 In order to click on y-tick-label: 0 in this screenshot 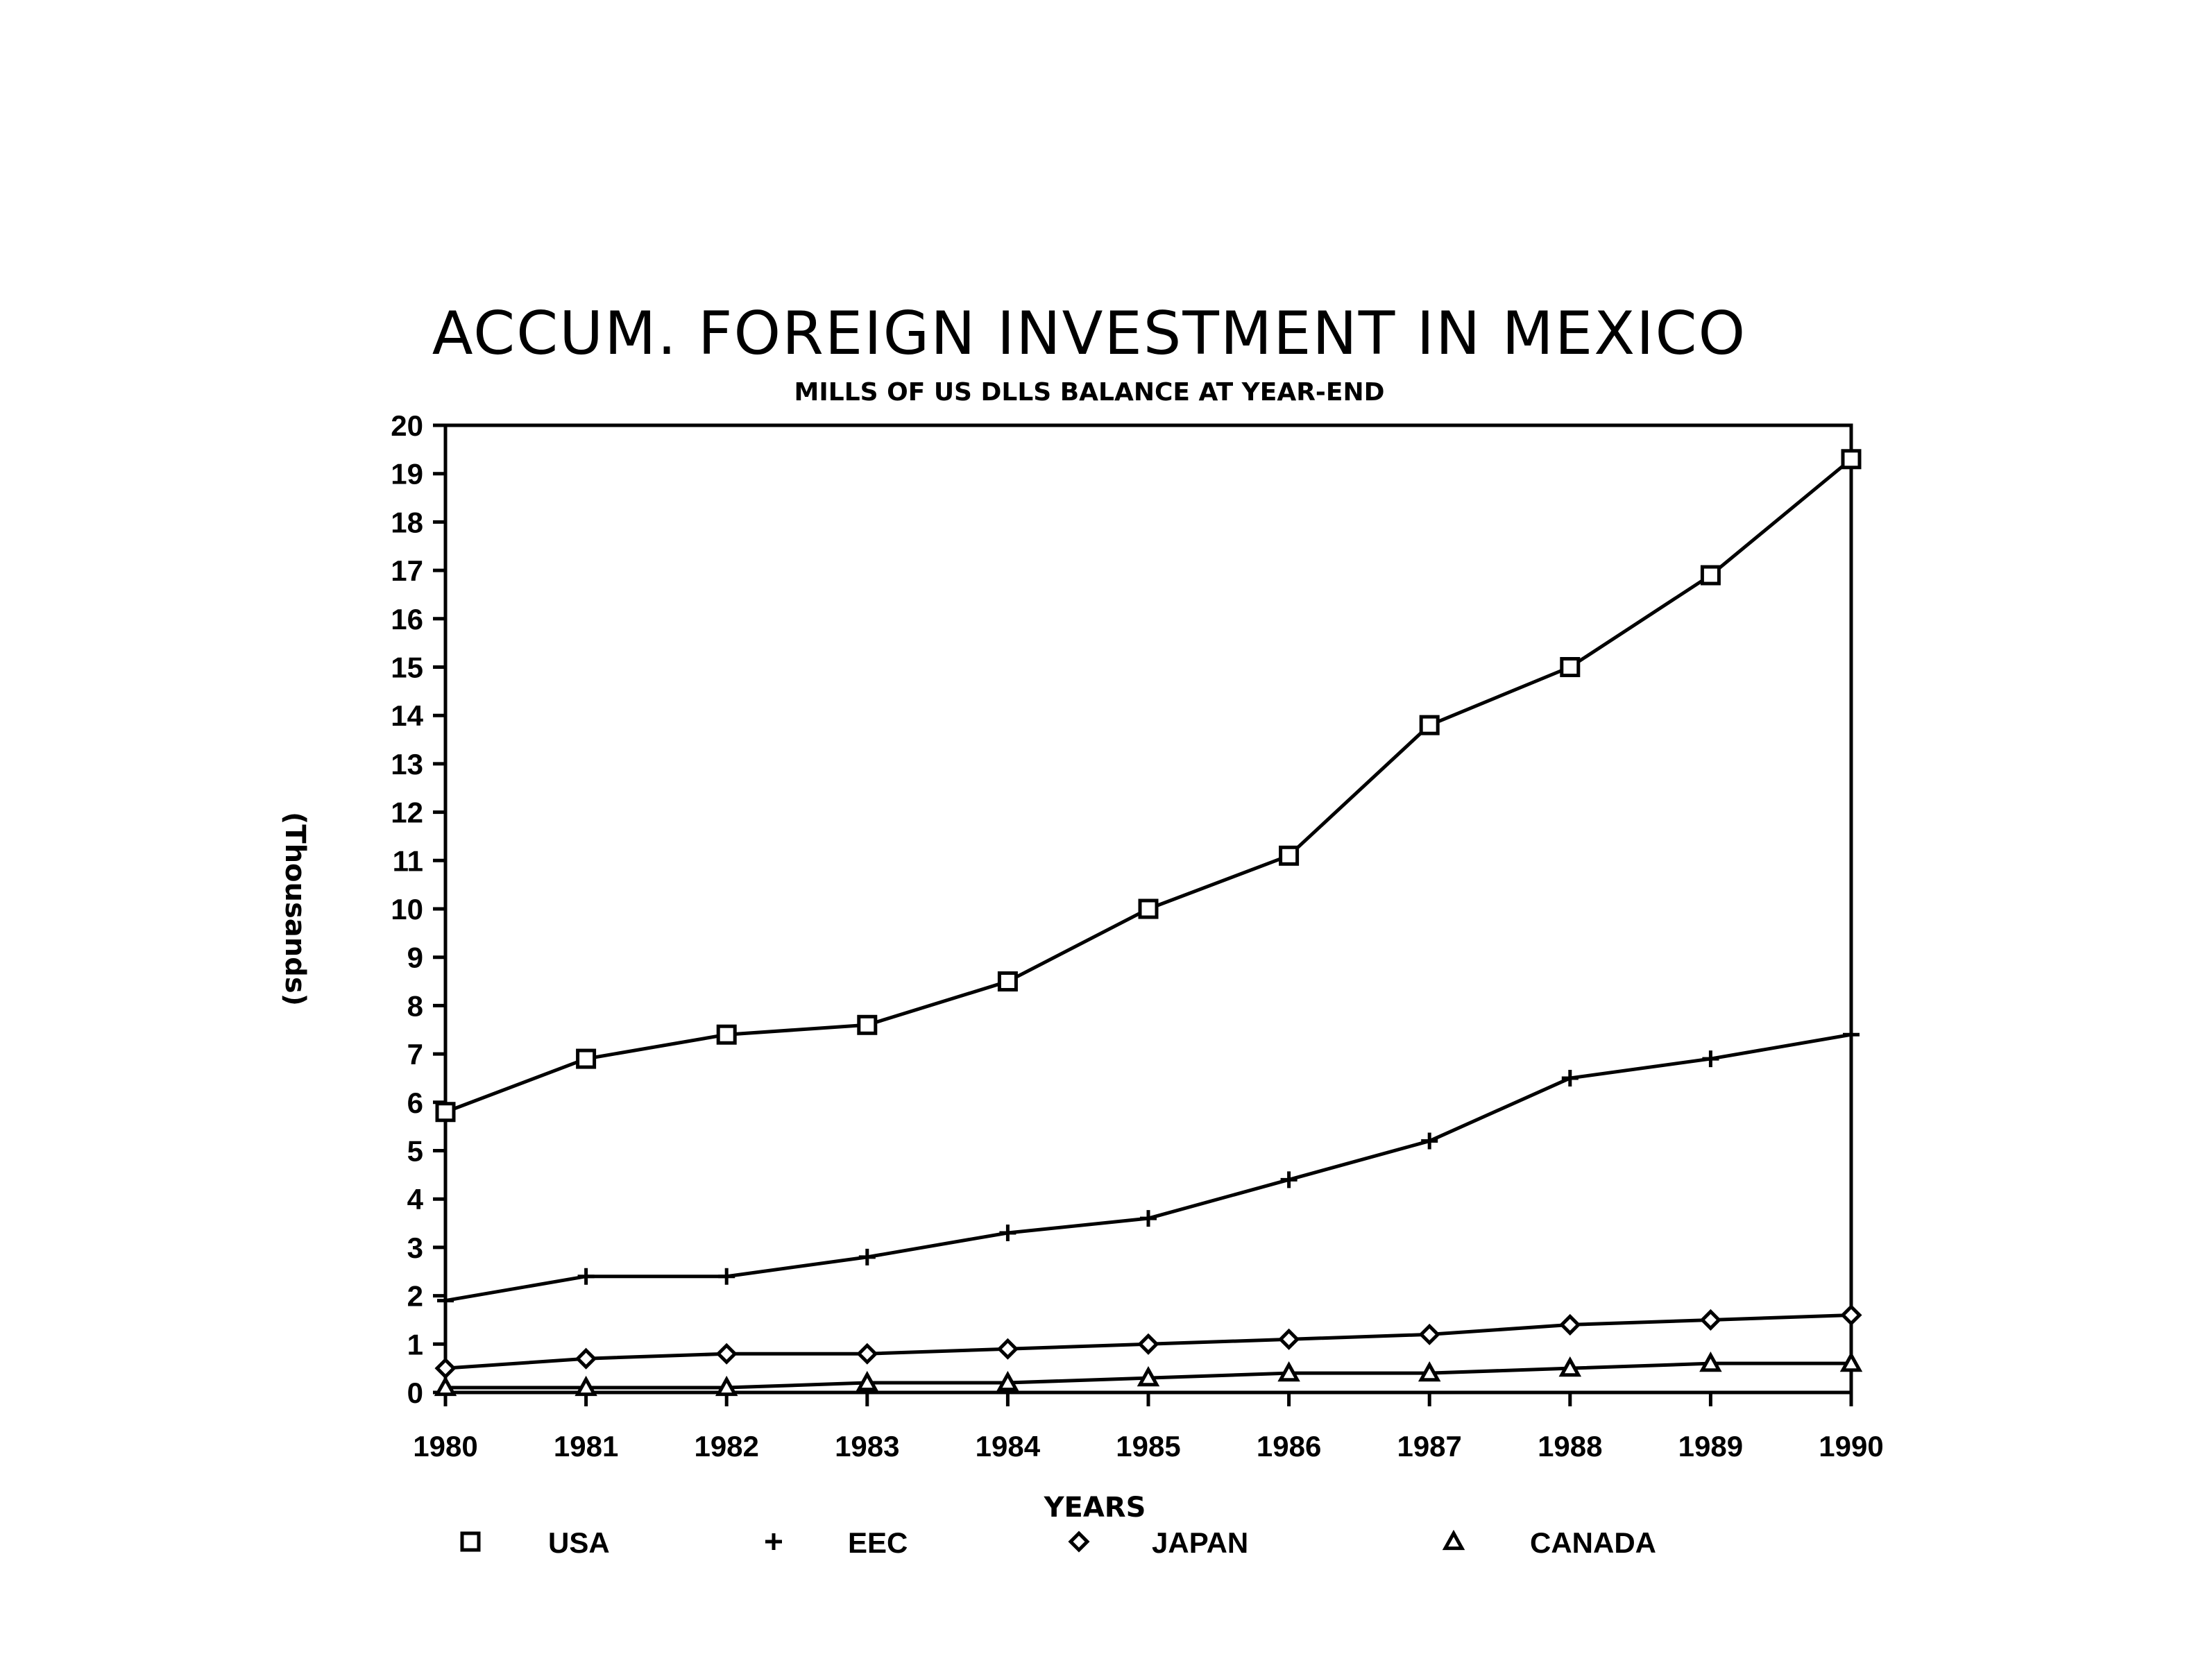, I will do `click(415, 1393)`.